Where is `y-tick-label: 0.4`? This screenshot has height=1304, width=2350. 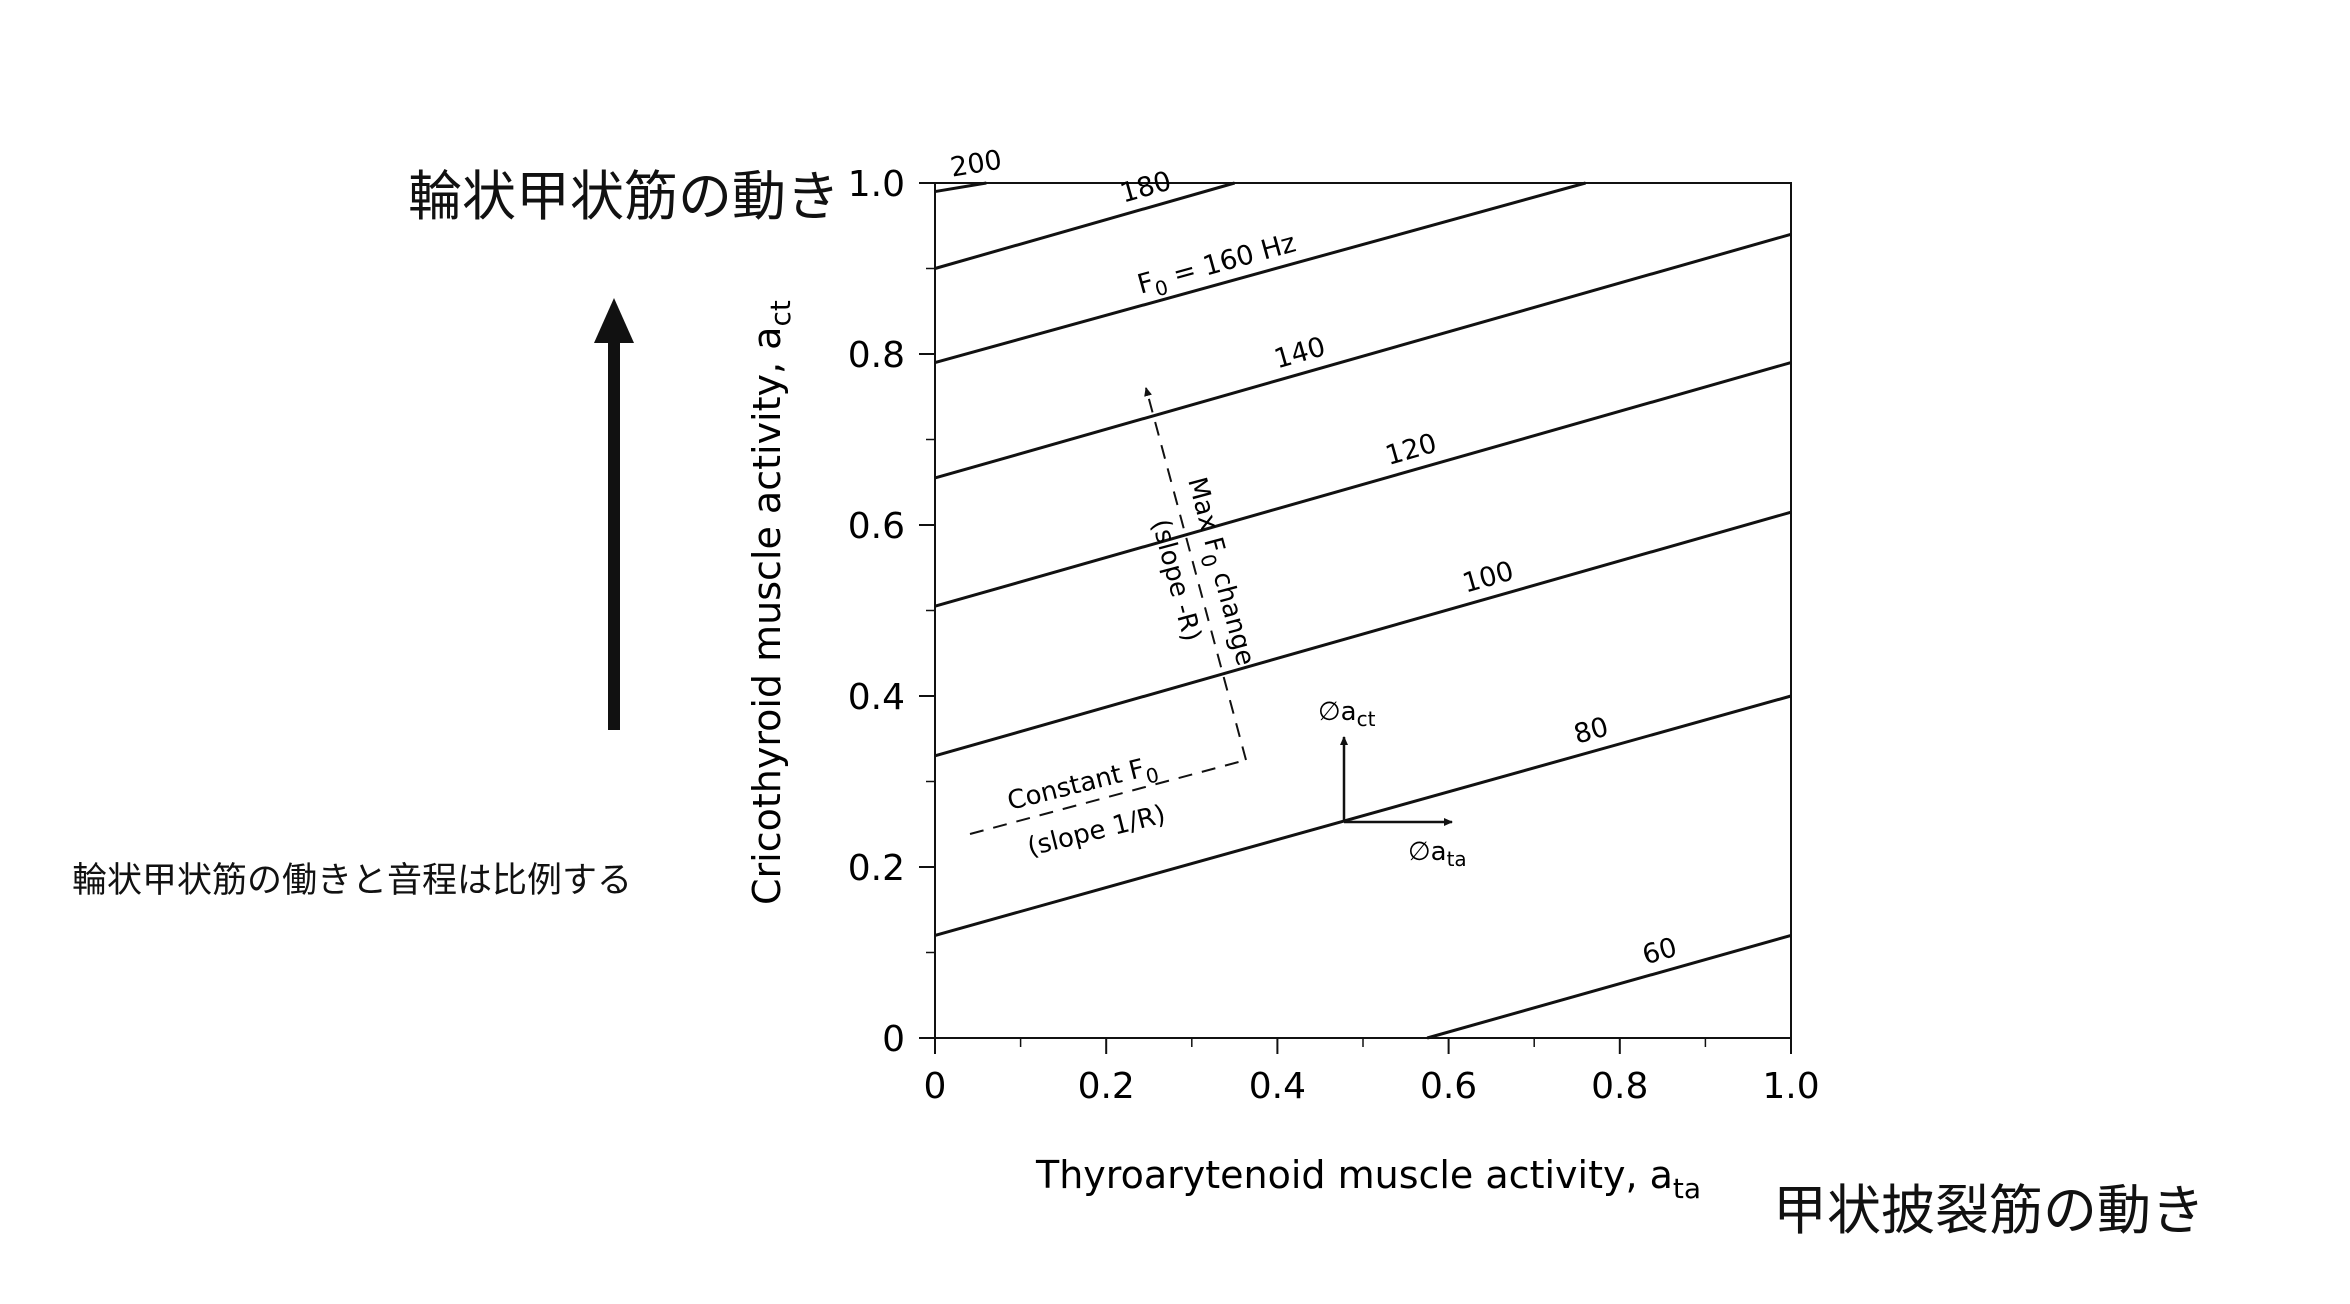
y-tick-label: 0.4 is located at coordinates (876, 697).